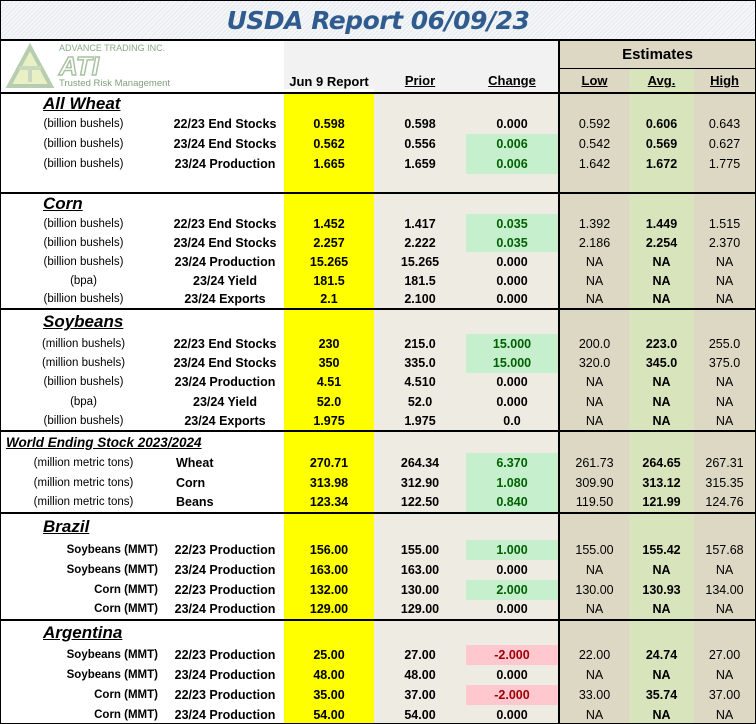 This screenshot has height=724, width=756. Describe the element at coordinates (420, 502) in the screenshot. I see `prior-cell: 122.50` at that location.